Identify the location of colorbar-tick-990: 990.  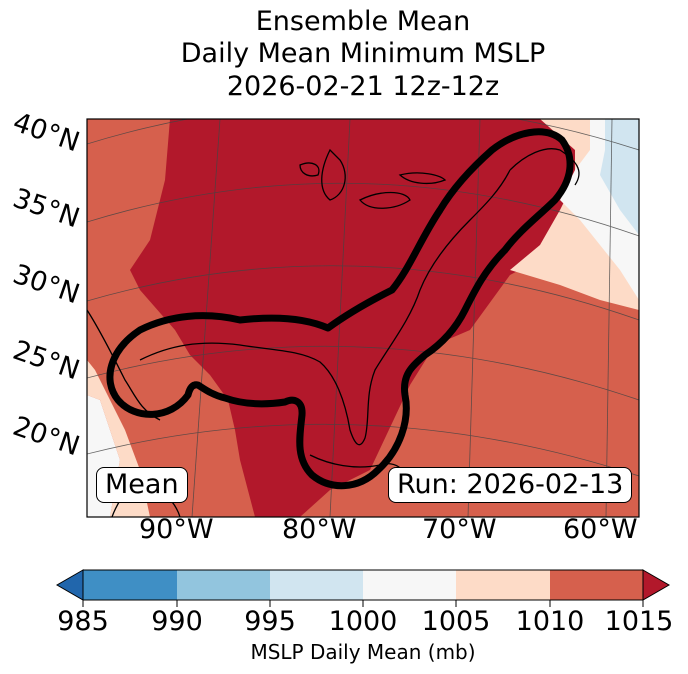
(177, 621).